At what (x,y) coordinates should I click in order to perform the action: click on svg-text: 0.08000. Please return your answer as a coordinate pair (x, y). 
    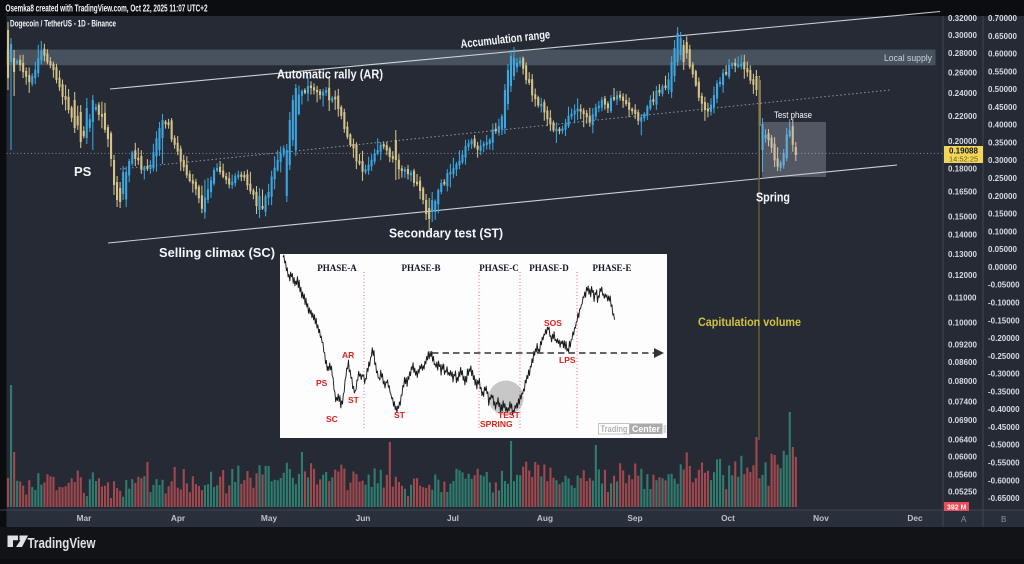
    Looking at the image, I should click on (962, 381).